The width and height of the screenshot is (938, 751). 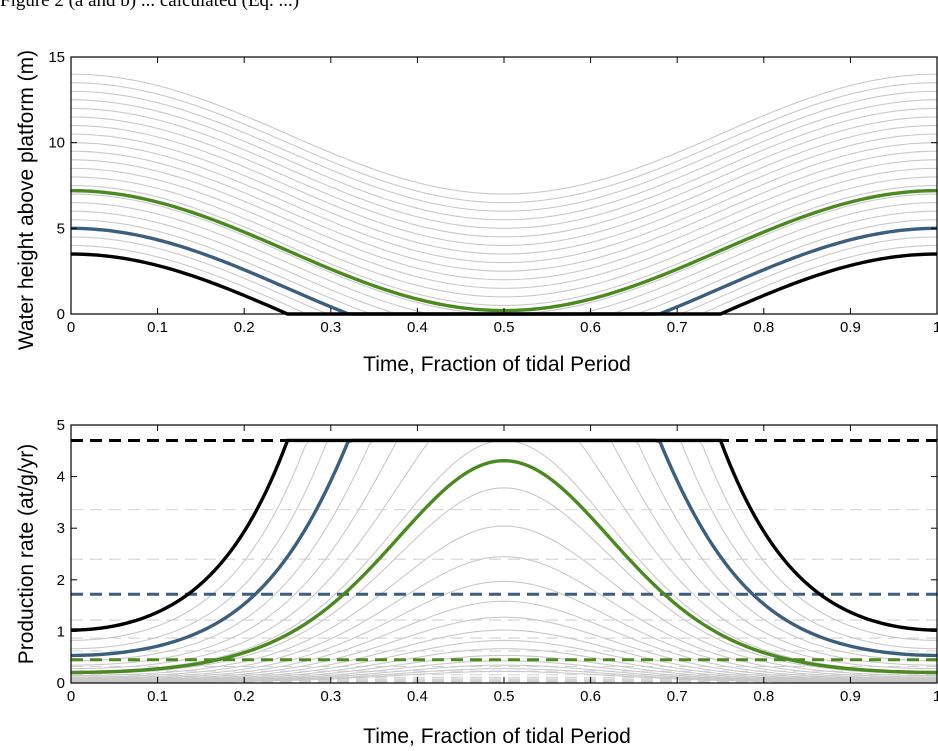 I want to click on y-axis-label: Water height above platform (m), so click(x=26, y=200).